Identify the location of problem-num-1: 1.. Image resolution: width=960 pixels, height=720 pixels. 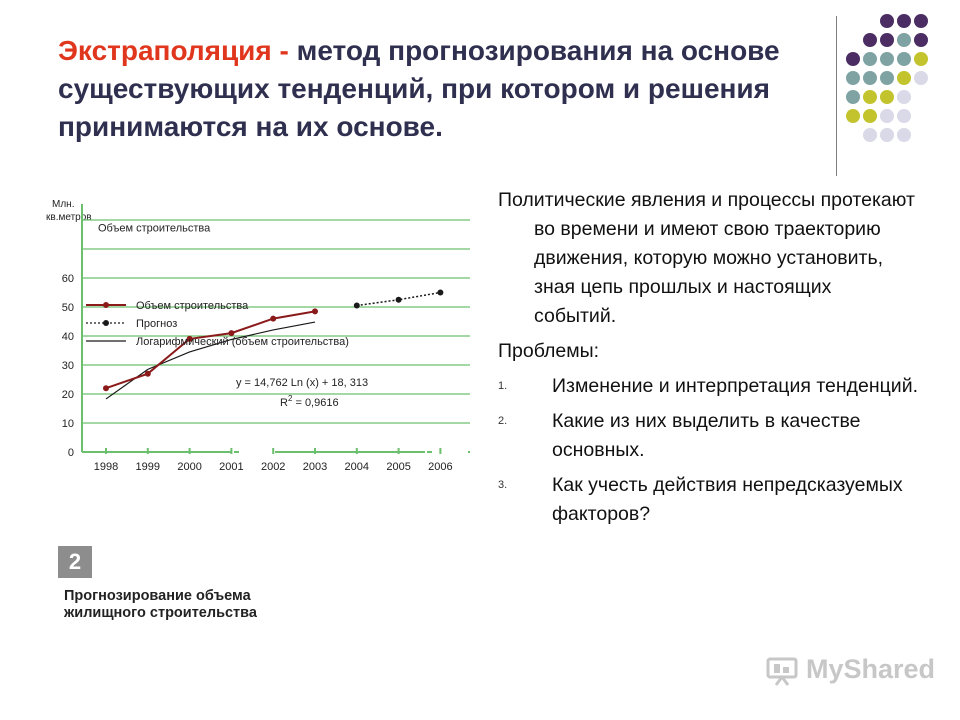
(503, 386).